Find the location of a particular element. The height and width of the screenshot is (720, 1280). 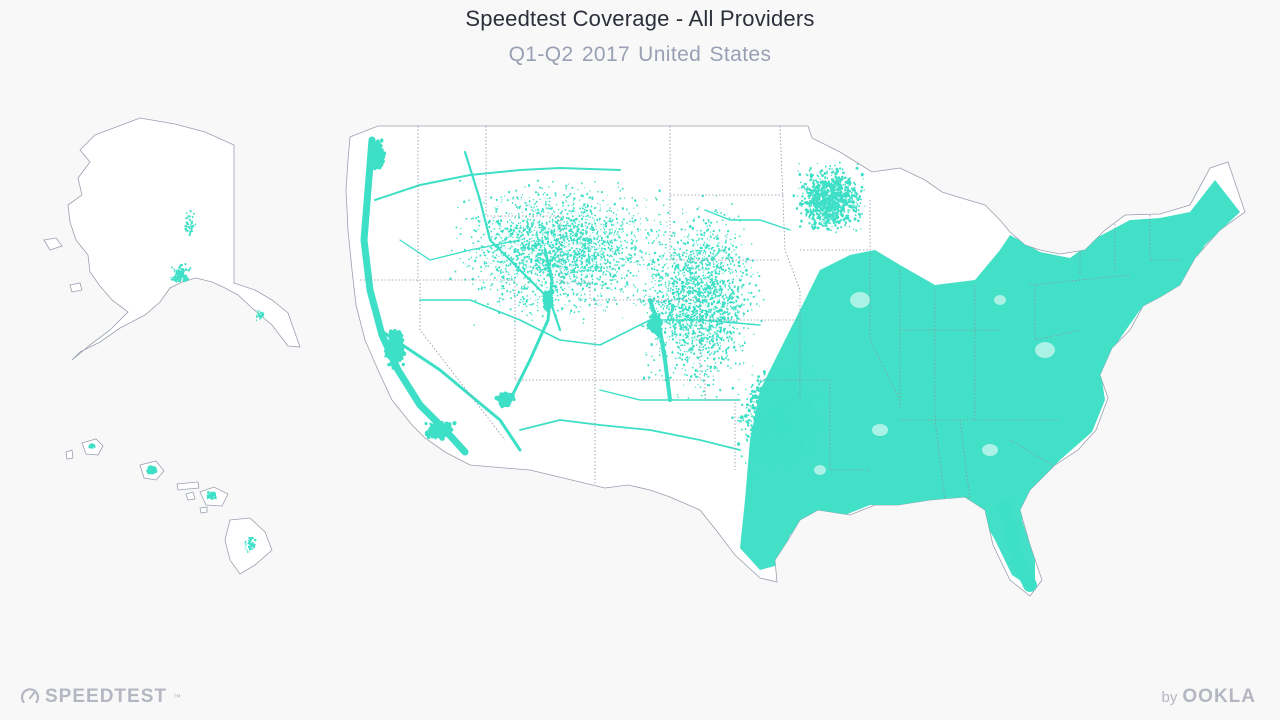

coverage-dots-texas is located at coordinates (778, 421).